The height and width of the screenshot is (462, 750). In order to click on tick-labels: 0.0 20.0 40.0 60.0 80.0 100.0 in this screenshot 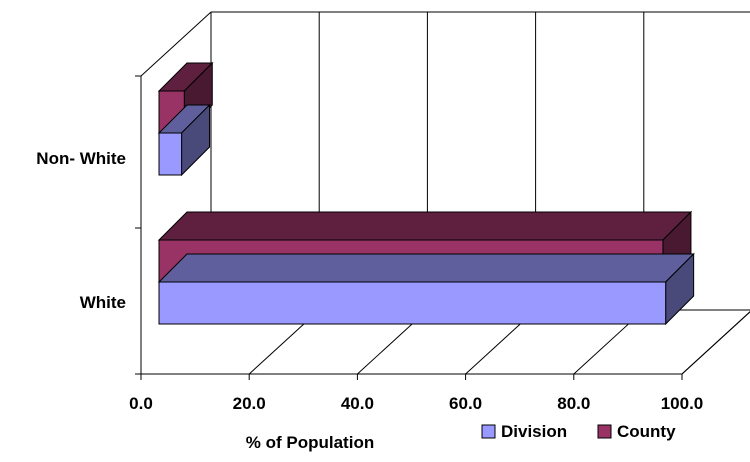, I will do `click(416, 403)`.